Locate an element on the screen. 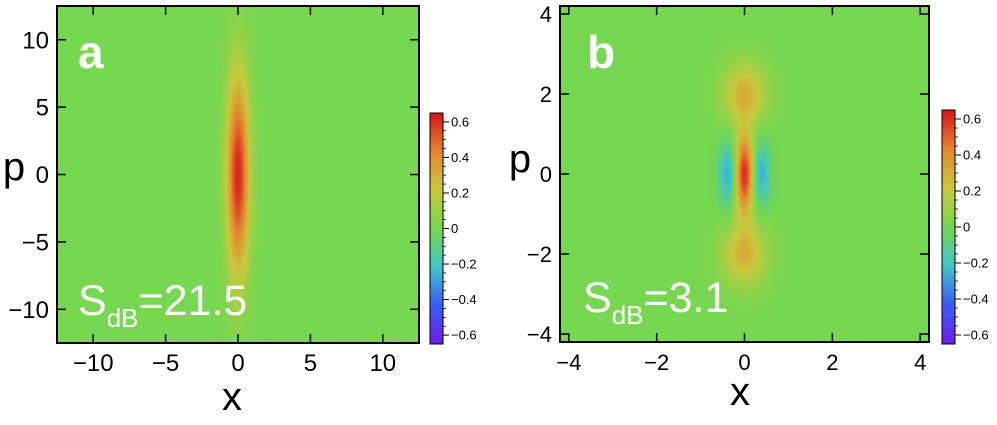 Image resolution: width=997 pixels, height=425 pixels. x-axis-label-a: x is located at coordinates (232, 397).